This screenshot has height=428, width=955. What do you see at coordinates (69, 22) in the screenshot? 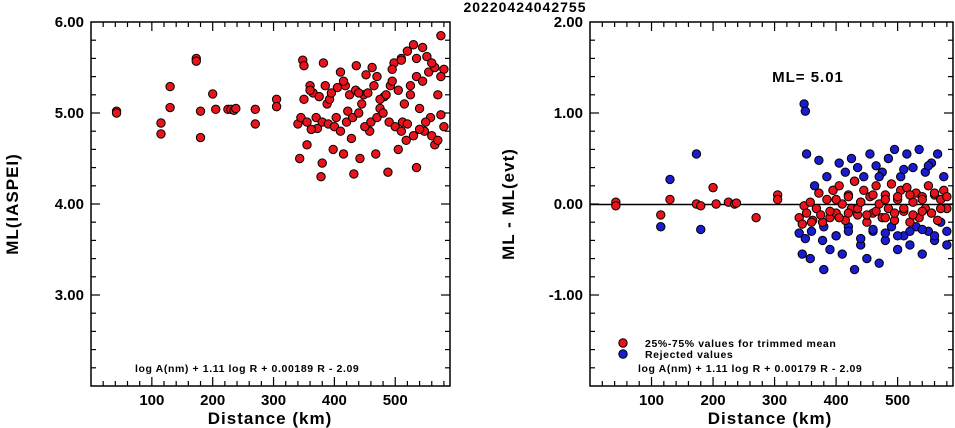
I see `y-tick-label: 6.00` at bounding box center [69, 22].